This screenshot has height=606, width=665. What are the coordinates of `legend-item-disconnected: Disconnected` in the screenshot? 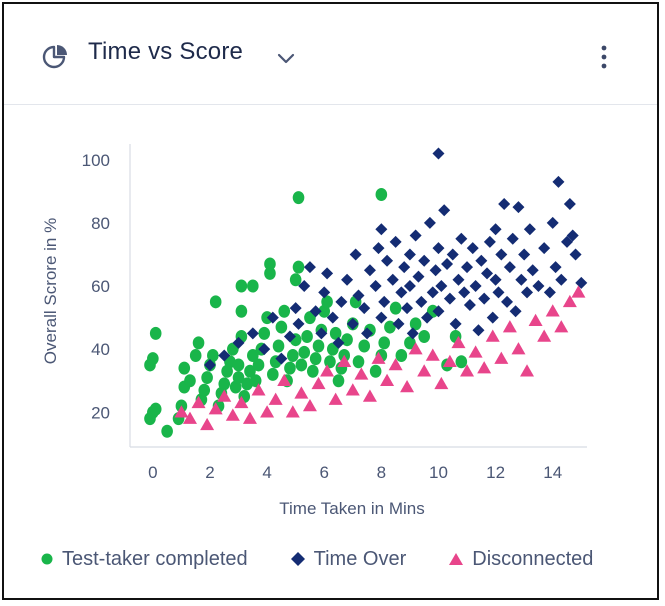 It's located at (520, 559).